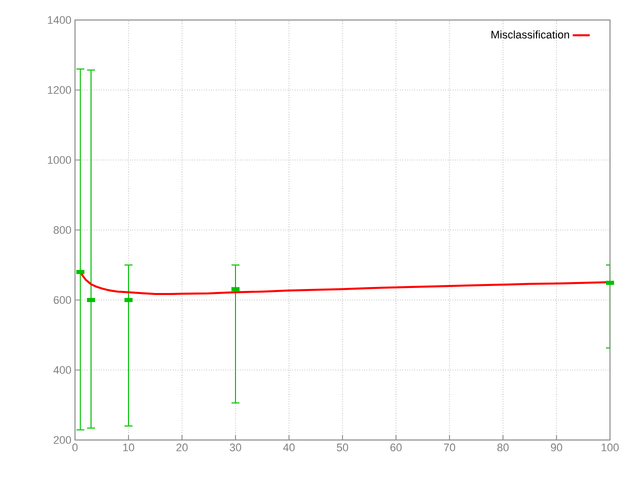 The image size is (640, 480). What do you see at coordinates (62, 370) in the screenshot?
I see `y-tick-label: 400` at bounding box center [62, 370].